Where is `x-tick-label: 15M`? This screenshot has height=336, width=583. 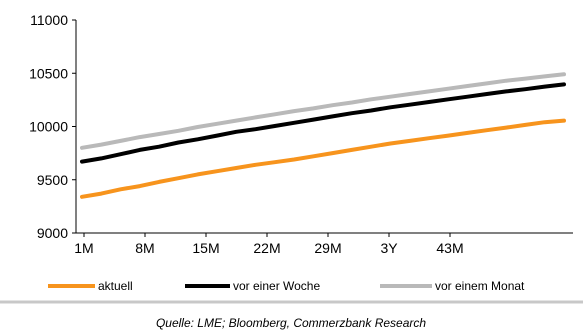
x-tick-label: 15M is located at coordinates (205, 248).